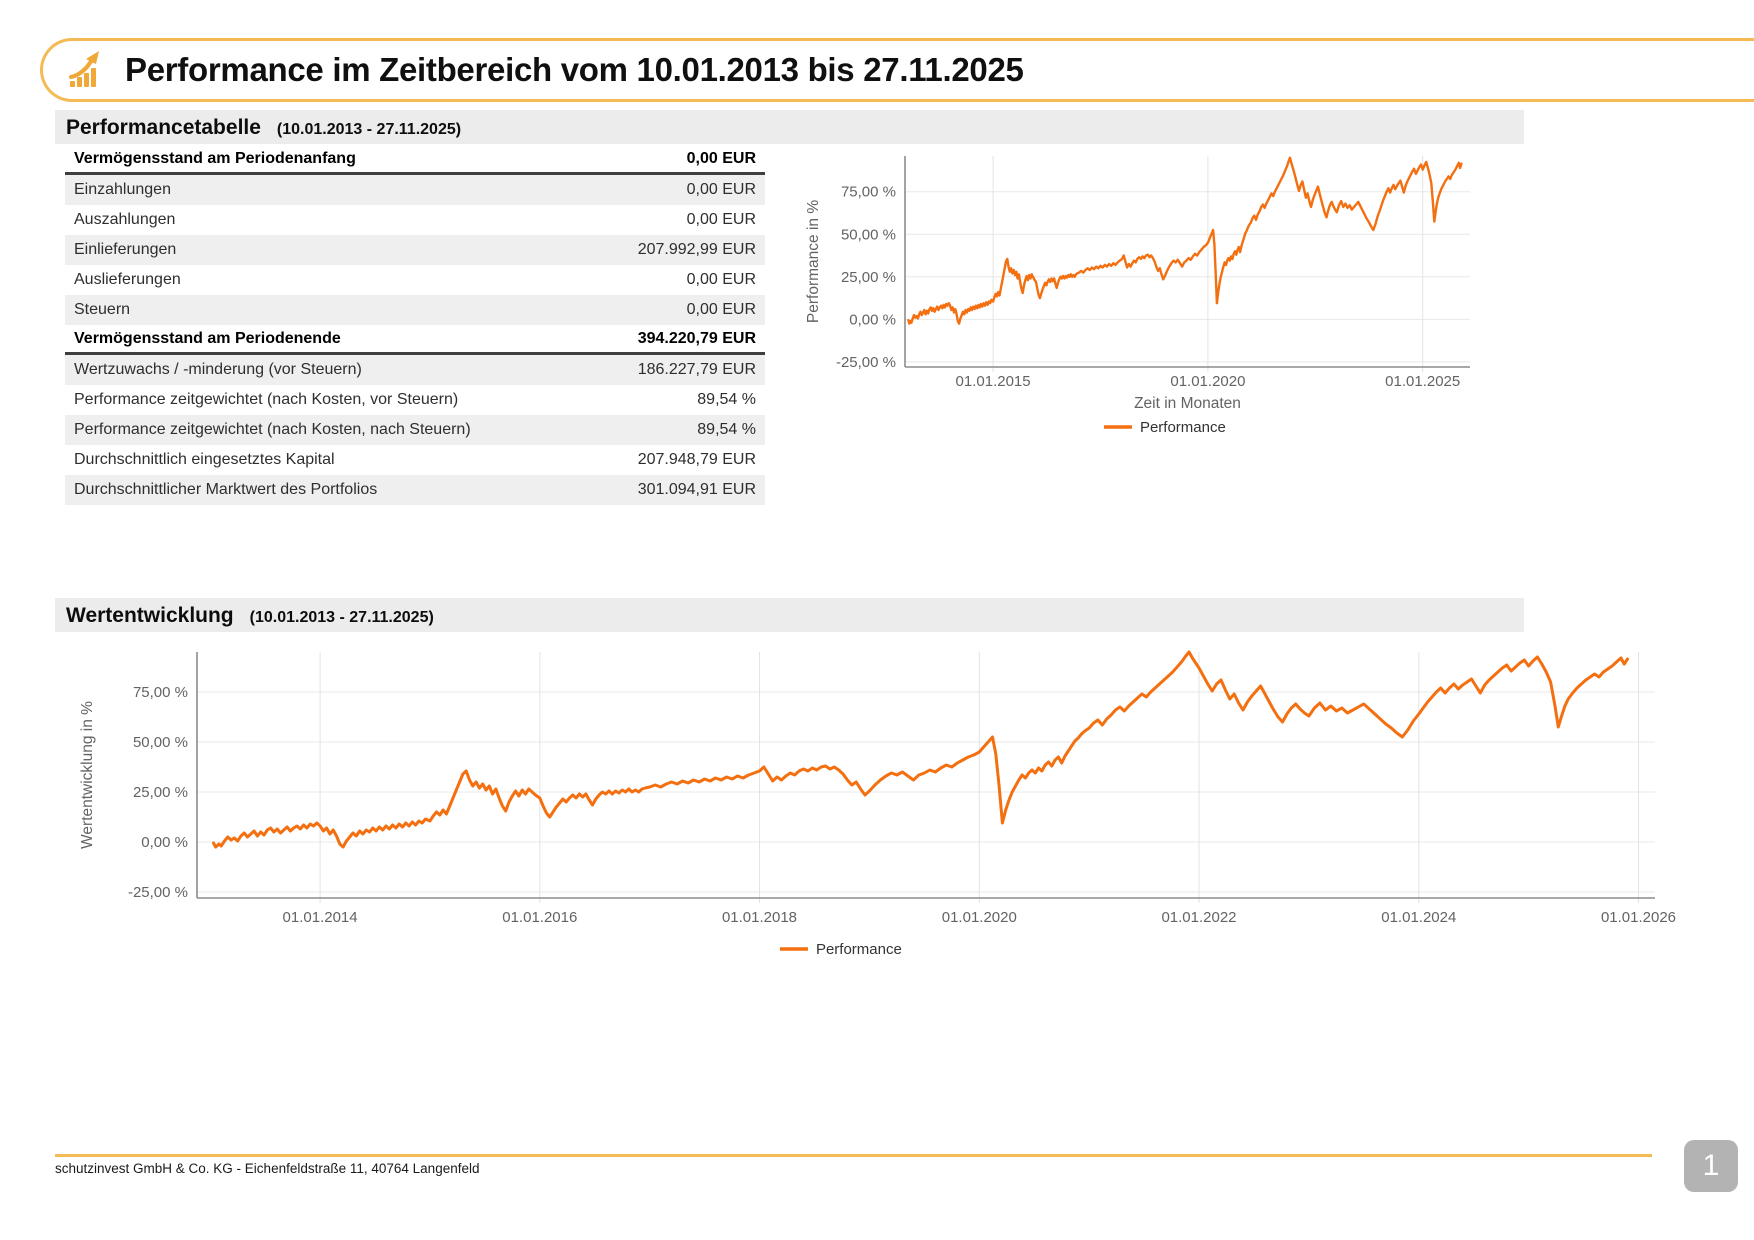 This screenshot has width=1754, height=1240. I want to click on table-row: Einlieferungen 207.992,99 EUR, so click(415, 250).